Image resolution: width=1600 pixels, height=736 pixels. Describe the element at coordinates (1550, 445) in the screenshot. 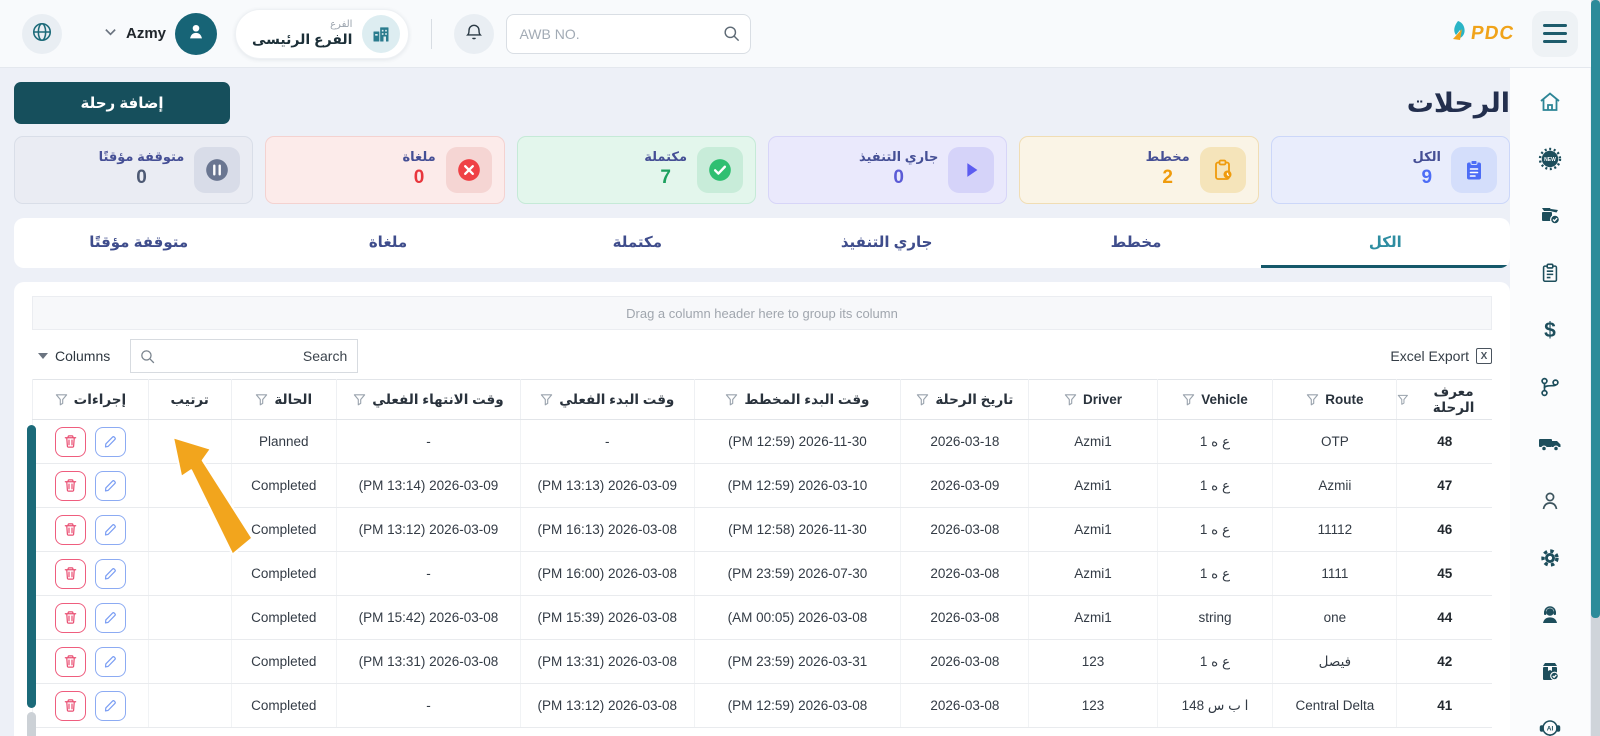

I see `sidebar-item-fleet` at that location.